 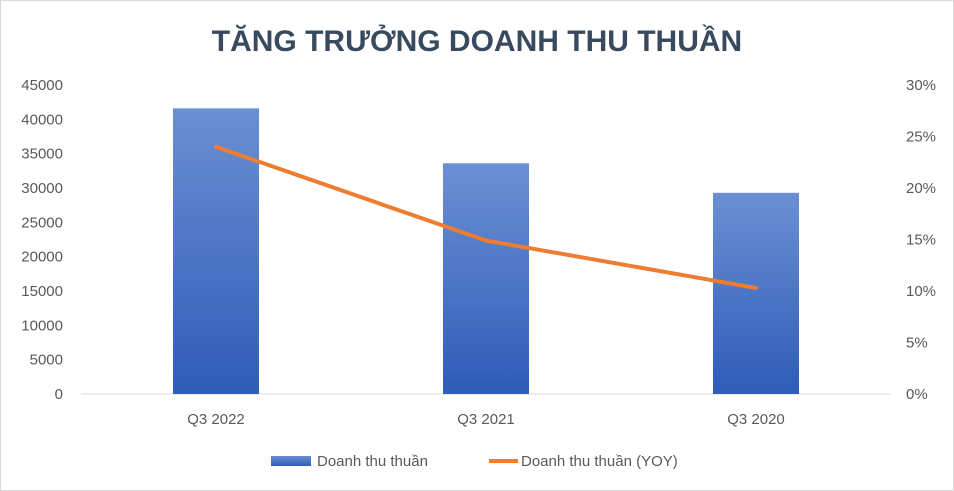 What do you see at coordinates (756, 419) in the screenshot?
I see `category-label: Q3 2020` at bounding box center [756, 419].